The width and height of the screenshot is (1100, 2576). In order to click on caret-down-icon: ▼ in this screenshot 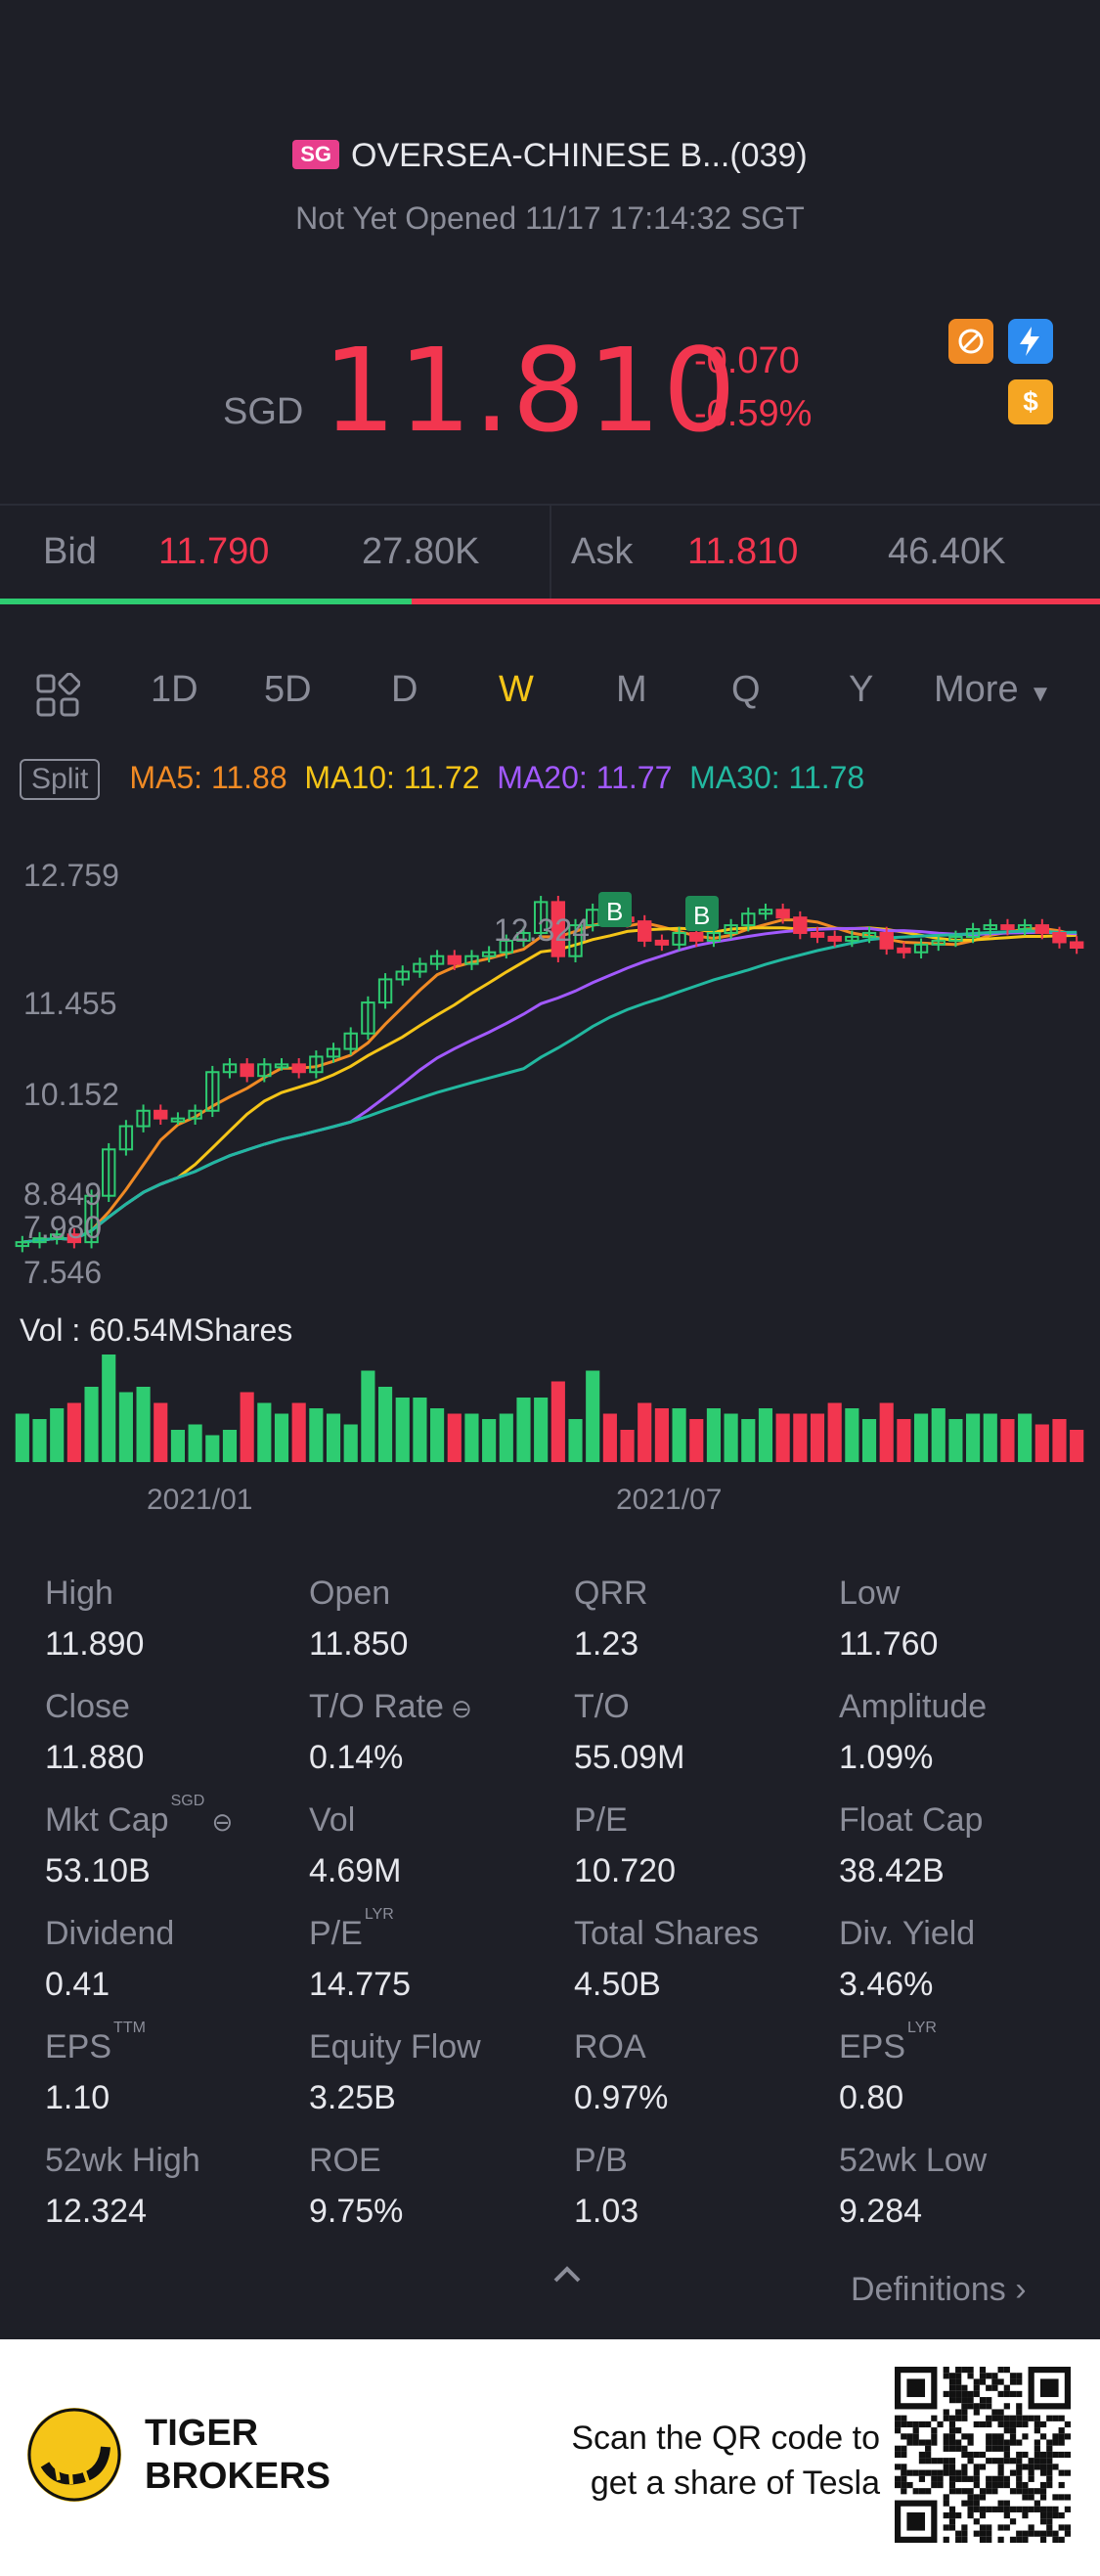, I will do `click(1040, 694)`.